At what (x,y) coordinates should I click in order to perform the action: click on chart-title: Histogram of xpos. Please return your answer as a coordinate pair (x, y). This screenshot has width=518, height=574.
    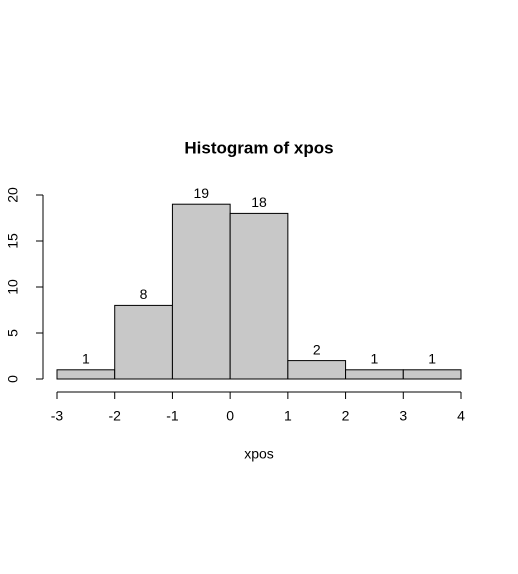
    Looking at the image, I should click on (258, 147).